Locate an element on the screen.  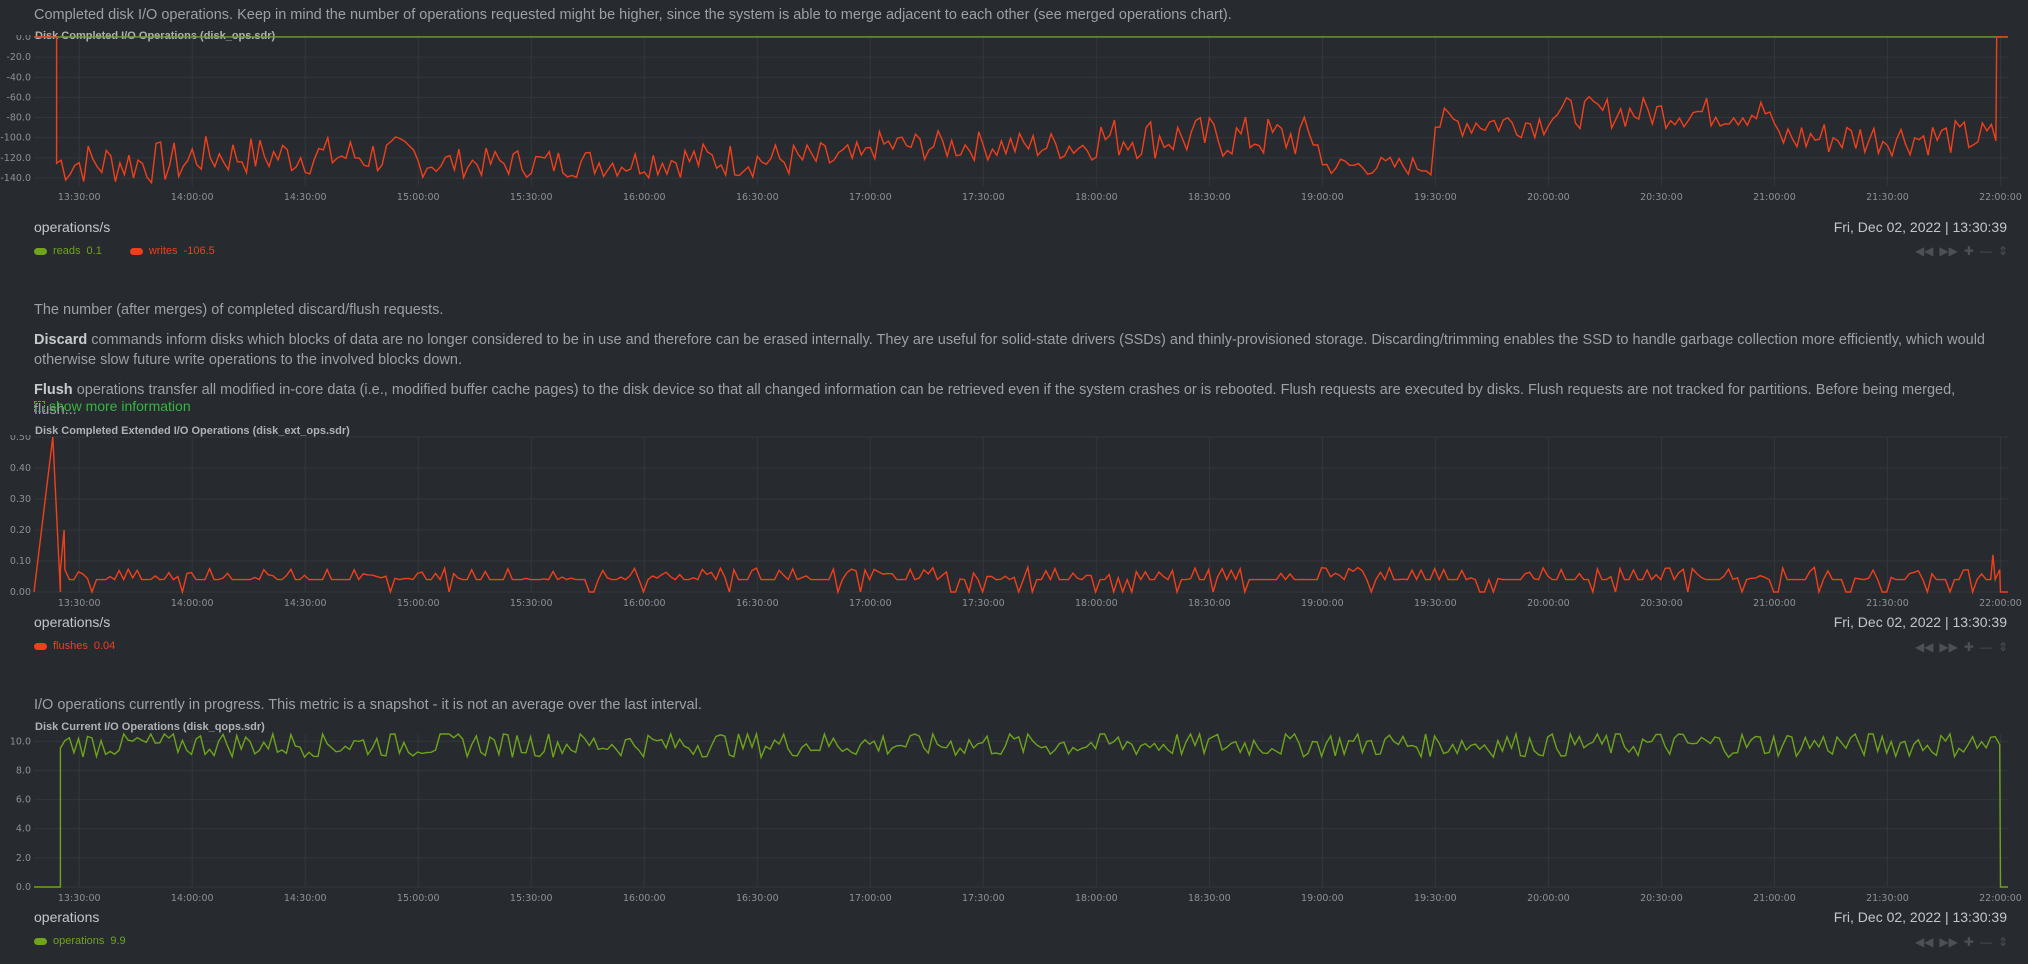
legend-value: 0.1 is located at coordinates (94, 251).